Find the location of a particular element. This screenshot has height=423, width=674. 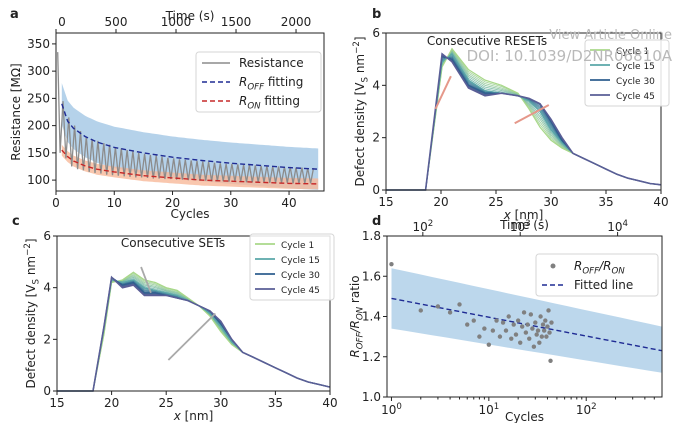

panel-d-top-tick-label: 10² is located at coordinates (422, 226).